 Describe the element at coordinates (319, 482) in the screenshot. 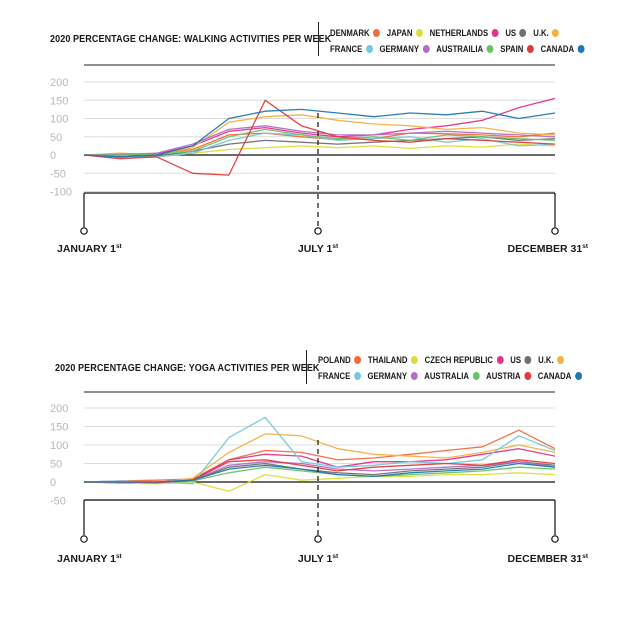

I see `series-line-thailand` at that location.